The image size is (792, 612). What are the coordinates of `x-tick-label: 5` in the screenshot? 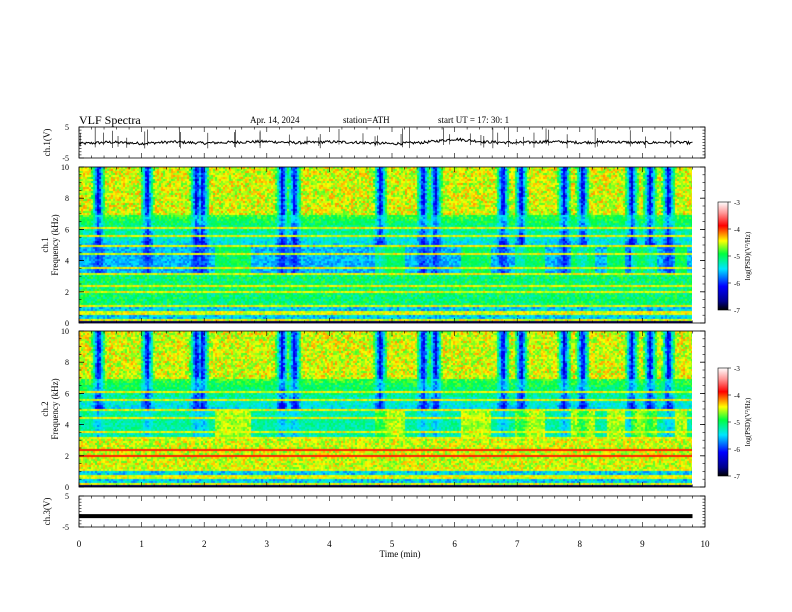 It's located at (392, 544).